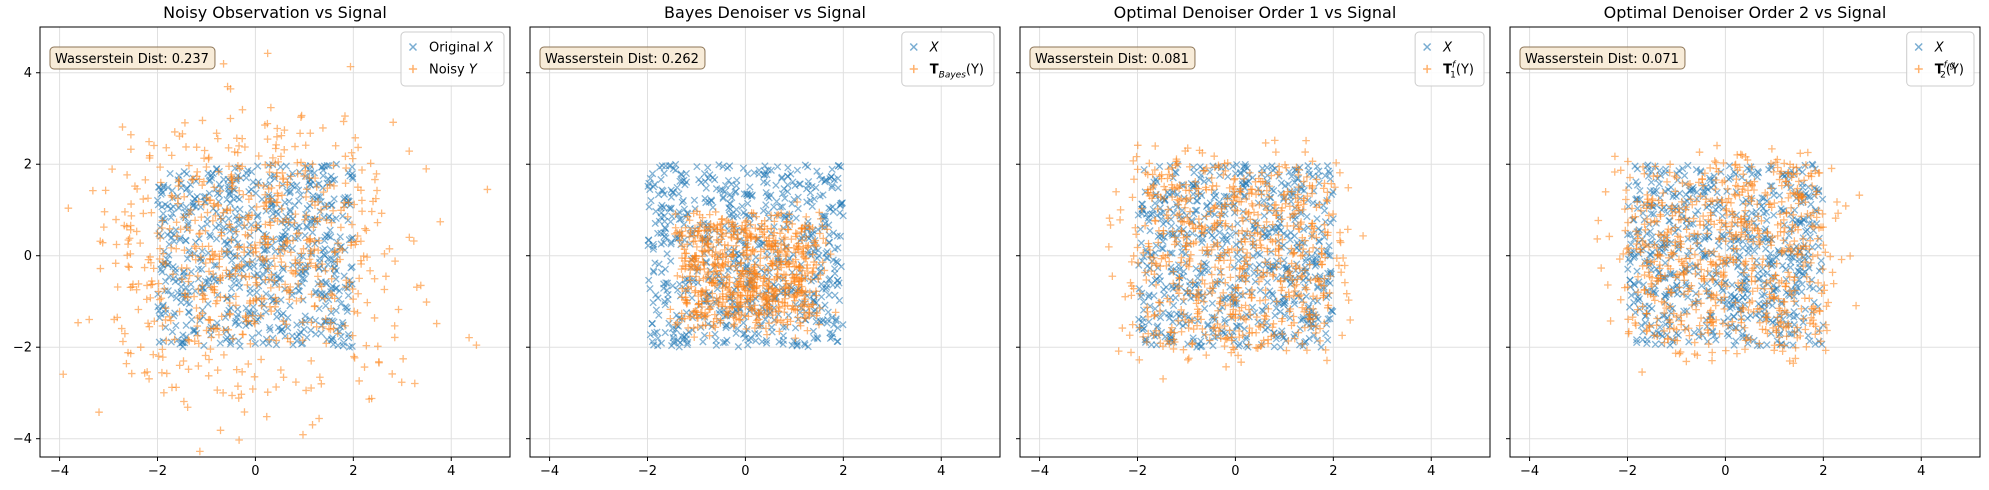 This screenshot has height=490, width=1989. What do you see at coordinates (1431, 471) in the screenshot?
I see `x-tick-label: 4` at bounding box center [1431, 471].